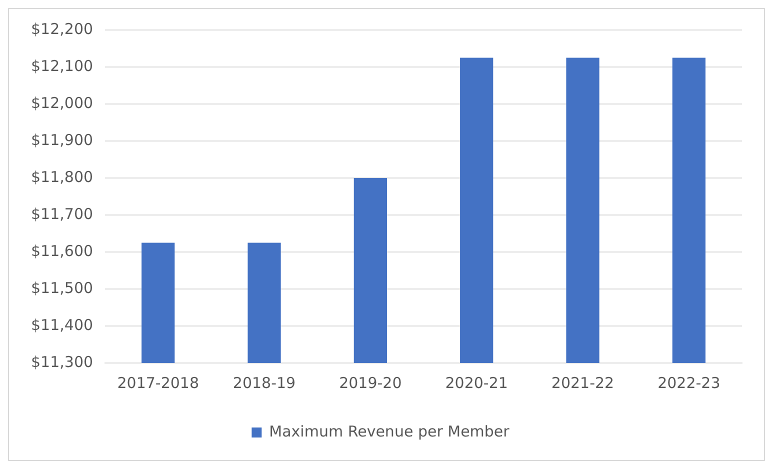 Image resolution: width=771 pixels, height=467 pixels. Describe the element at coordinates (582, 383) in the screenshot. I see `x-tick-label: 2021-22` at that location.